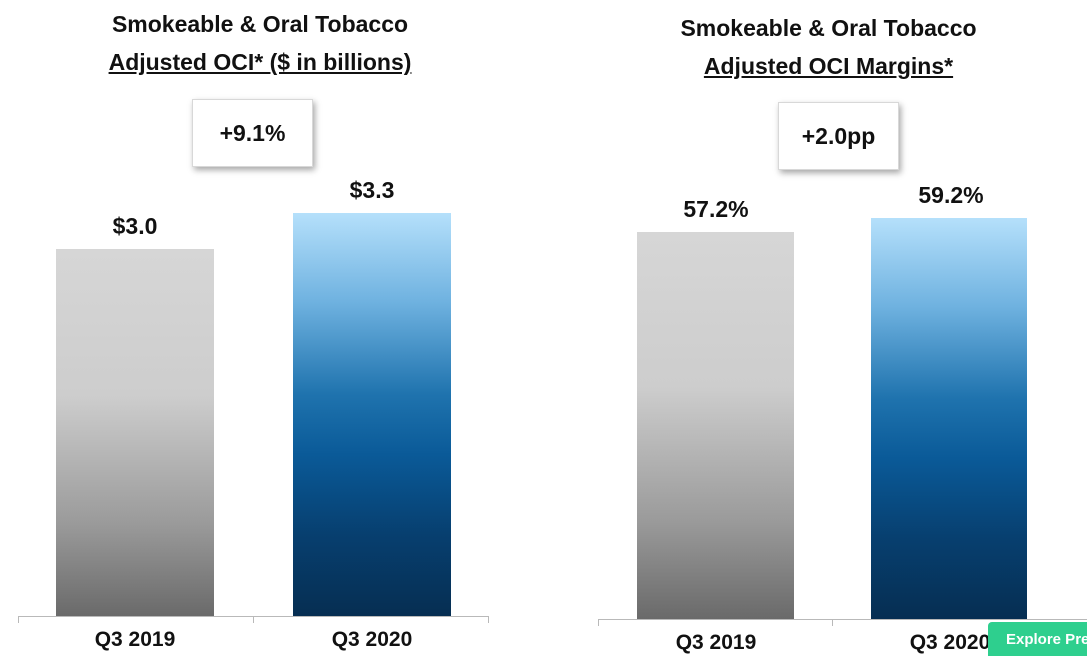 This screenshot has height=656, width=1087. Describe the element at coordinates (1037, 639) in the screenshot. I see `explore-premium-button: Explore Premium` at that location.